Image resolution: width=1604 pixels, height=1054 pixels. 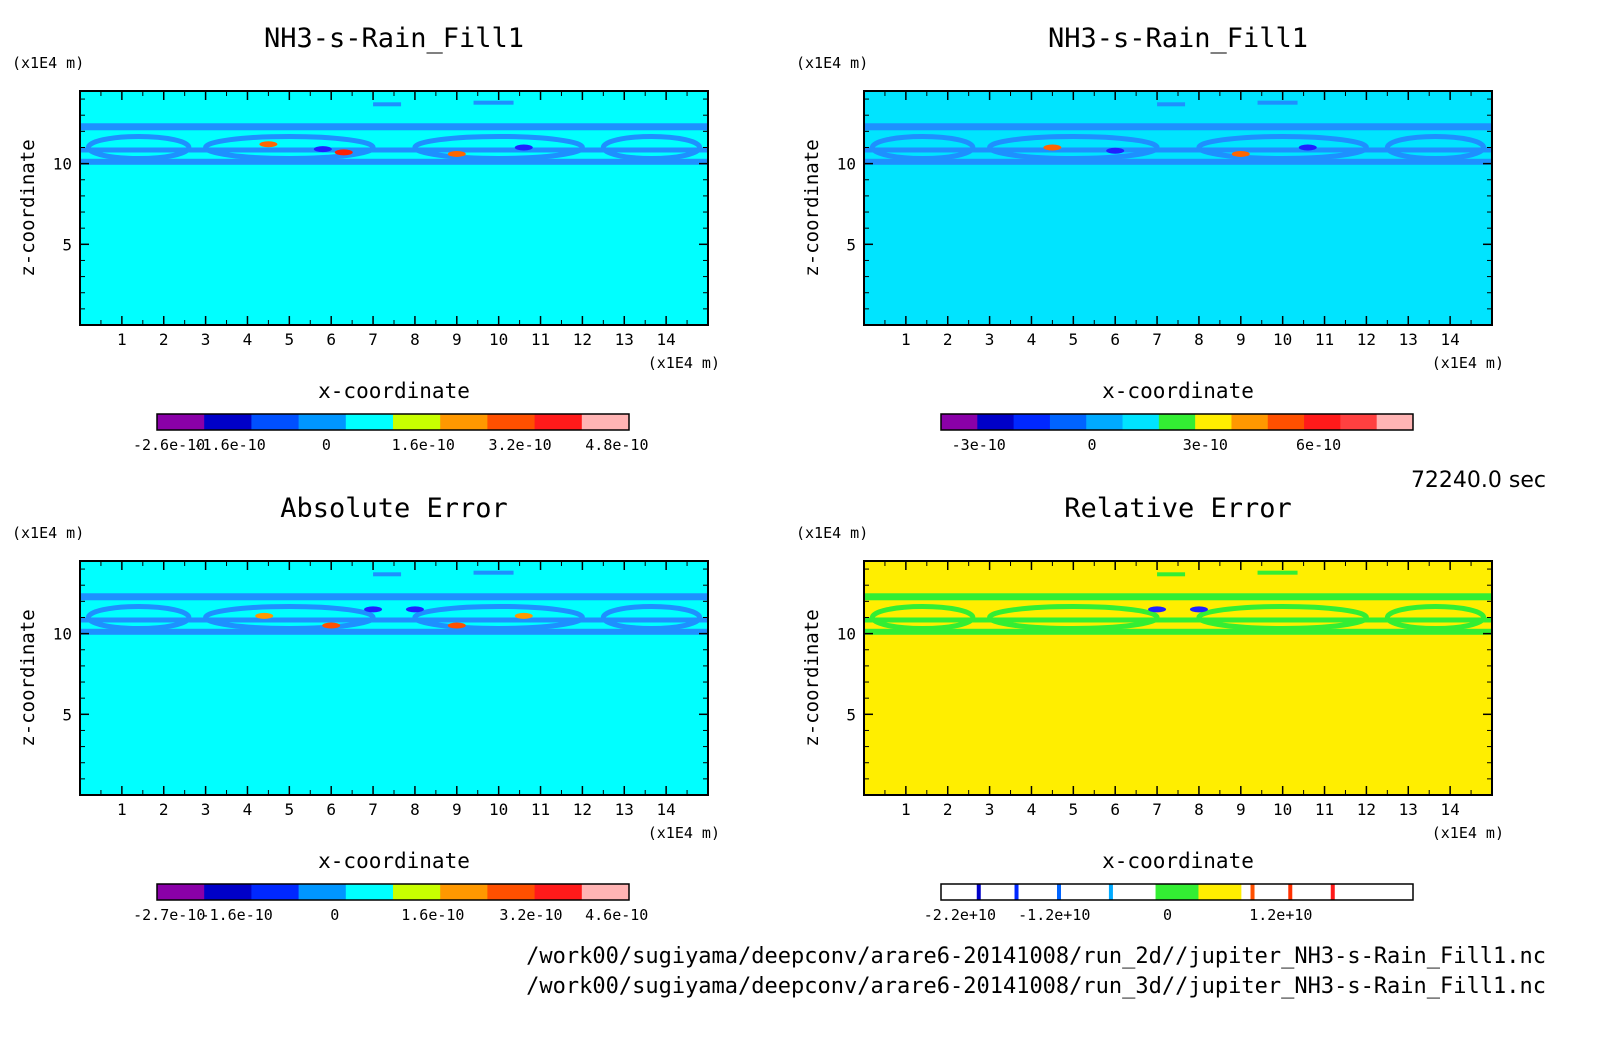 What do you see at coordinates (1280, 915) in the screenshot?
I see `colorbar-tick-label: 1.2e+10` at bounding box center [1280, 915].